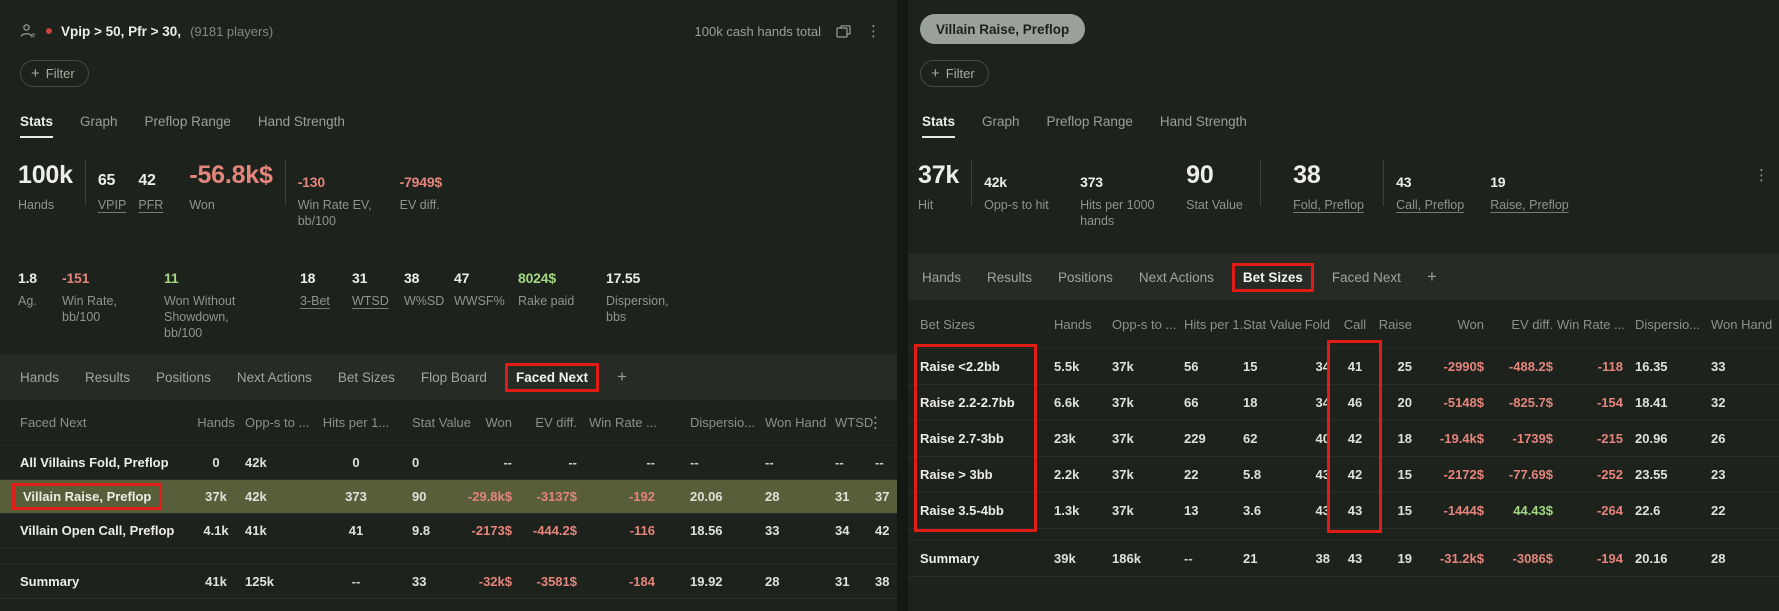 The height and width of the screenshot is (611, 1779). What do you see at coordinates (112, 185) in the screenshot?
I see `stat-vpip: 65 VPIP` at bounding box center [112, 185].